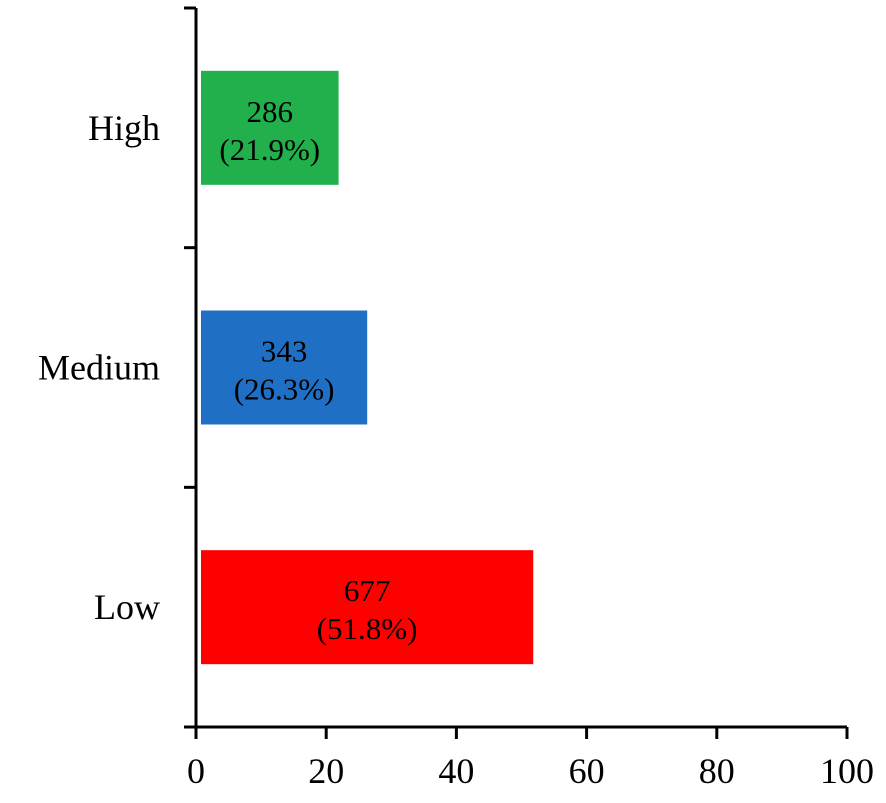 This screenshot has width=886, height=803. Describe the element at coordinates (521, 733) in the screenshot. I see `x-ticks` at that location.